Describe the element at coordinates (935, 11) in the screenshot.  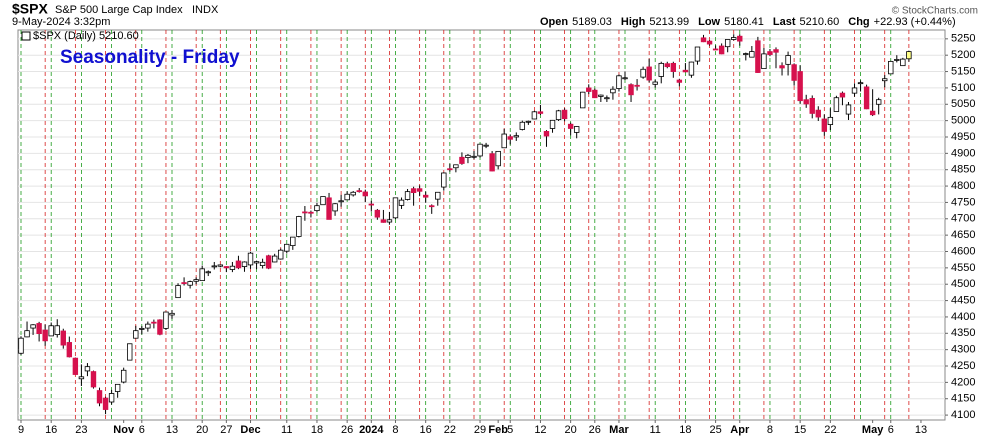
I see `copyright: © StockCharts.com` at that location.